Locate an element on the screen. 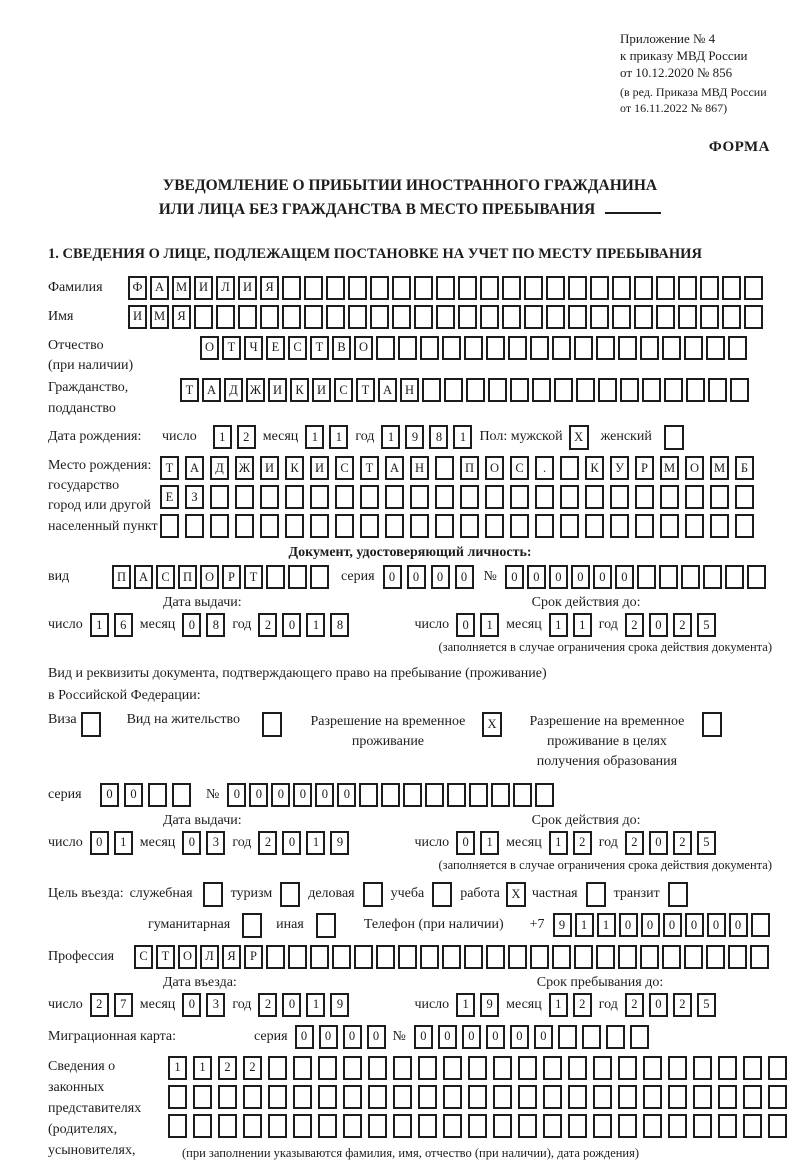 This screenshot has height=1163, width=800. char-box: Я is located at coordinates (181, 316).